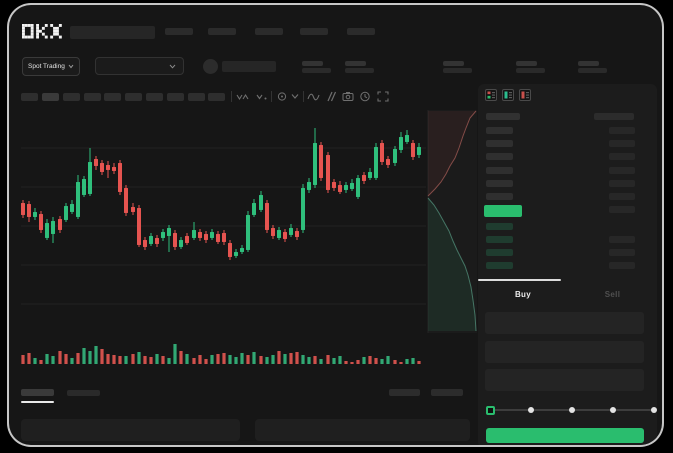 This screenshot has width=673, height=453. I want to click on camera-icon, so click(348, 96).